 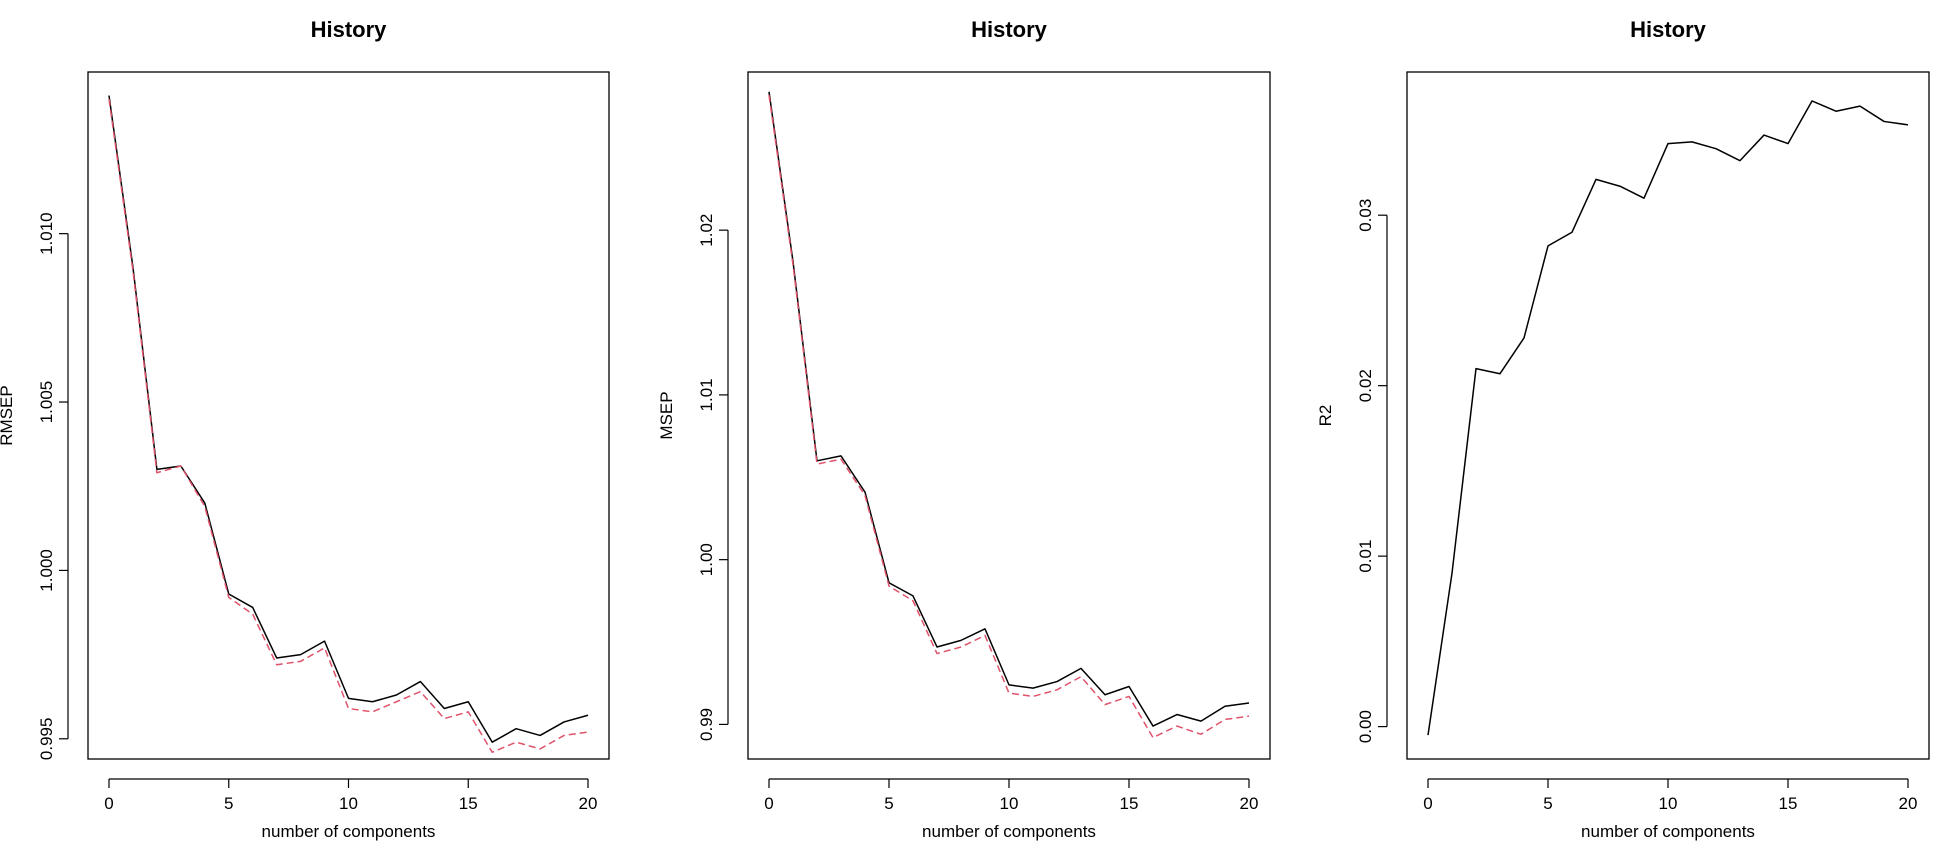 What do you see at coordinates (706, 724) in the screenshot?
I see `y-tick-label: 0.99` at bounding box center [706, 724].